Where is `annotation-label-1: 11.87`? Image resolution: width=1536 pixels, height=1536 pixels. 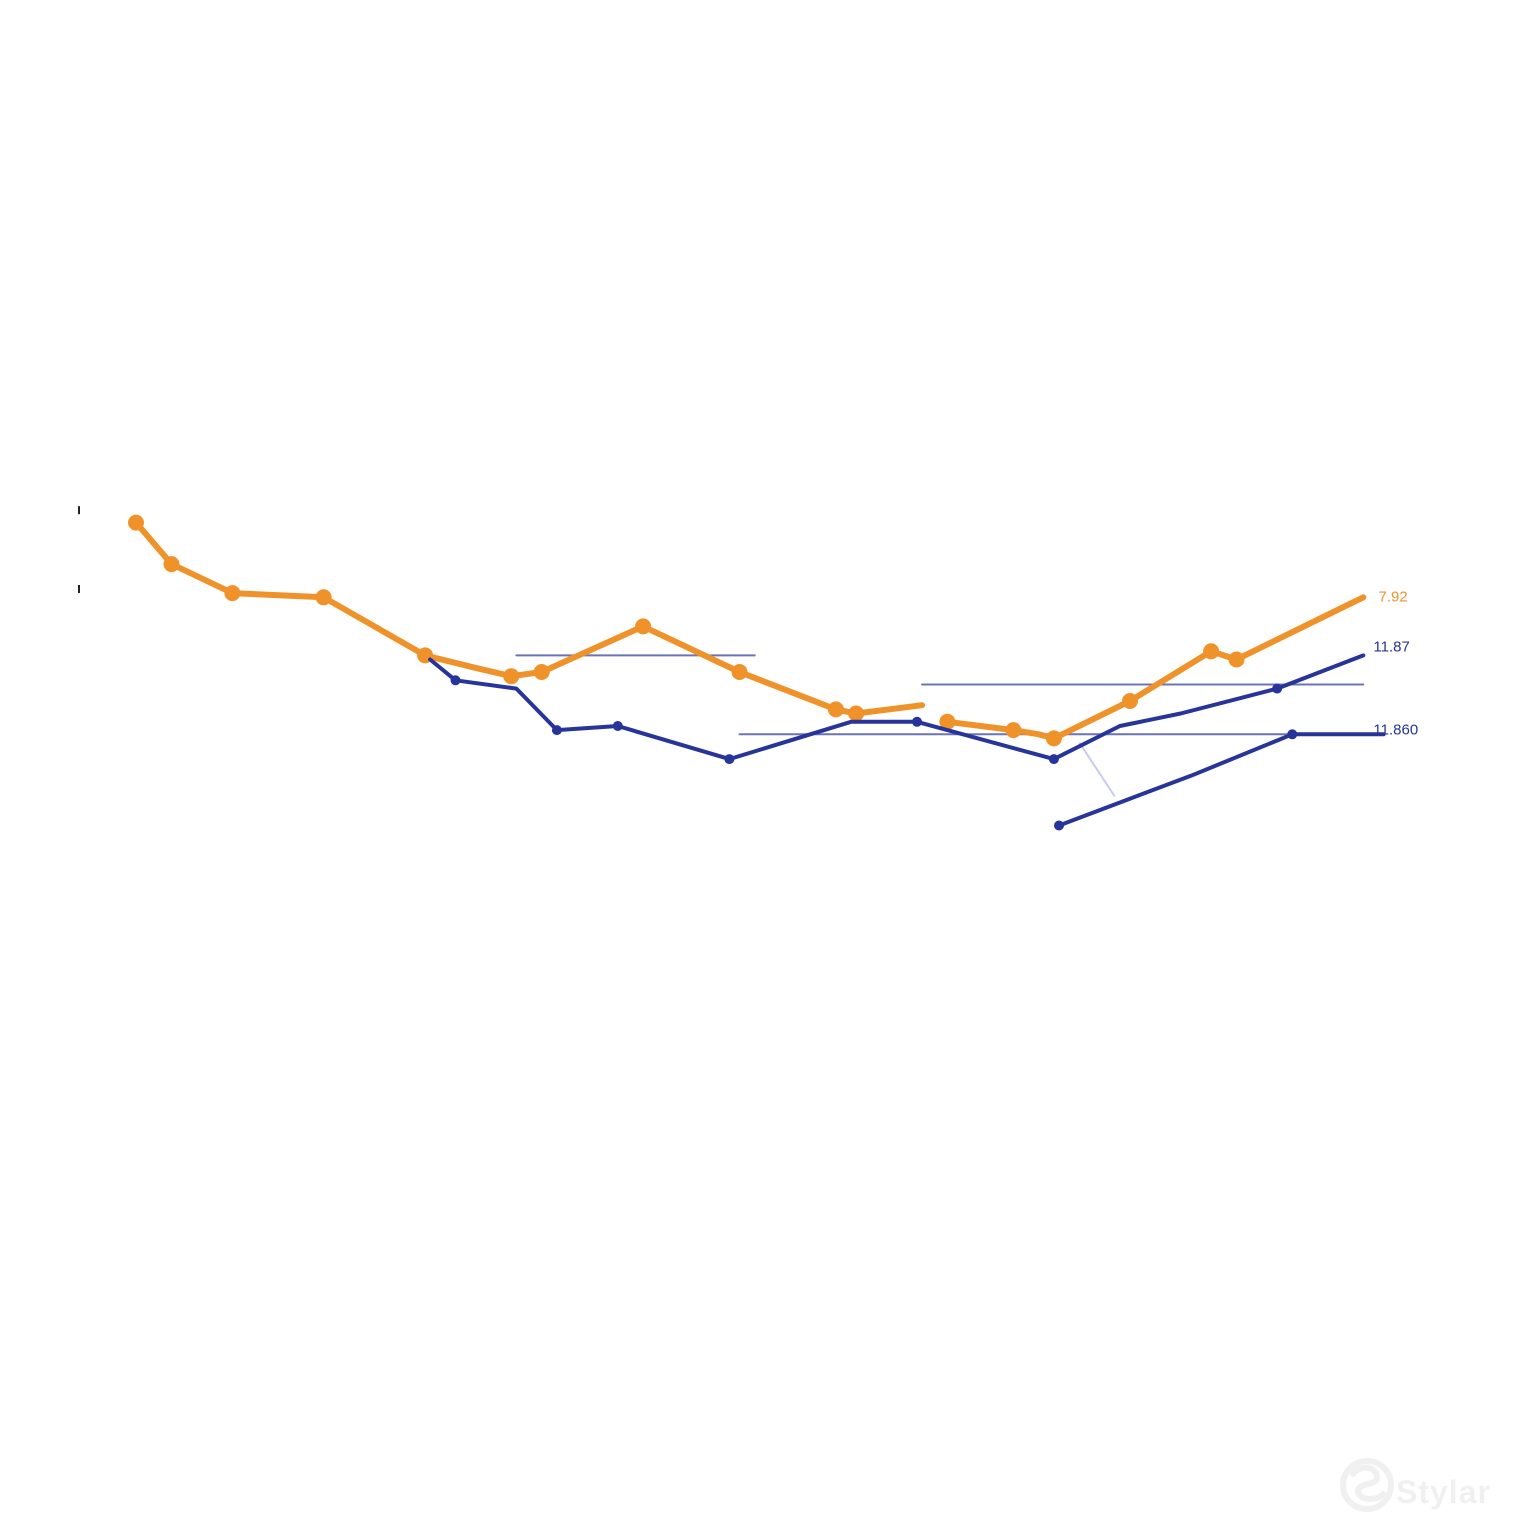
annotation-label-1: 11.87 is located at coordinates (1391, 646).